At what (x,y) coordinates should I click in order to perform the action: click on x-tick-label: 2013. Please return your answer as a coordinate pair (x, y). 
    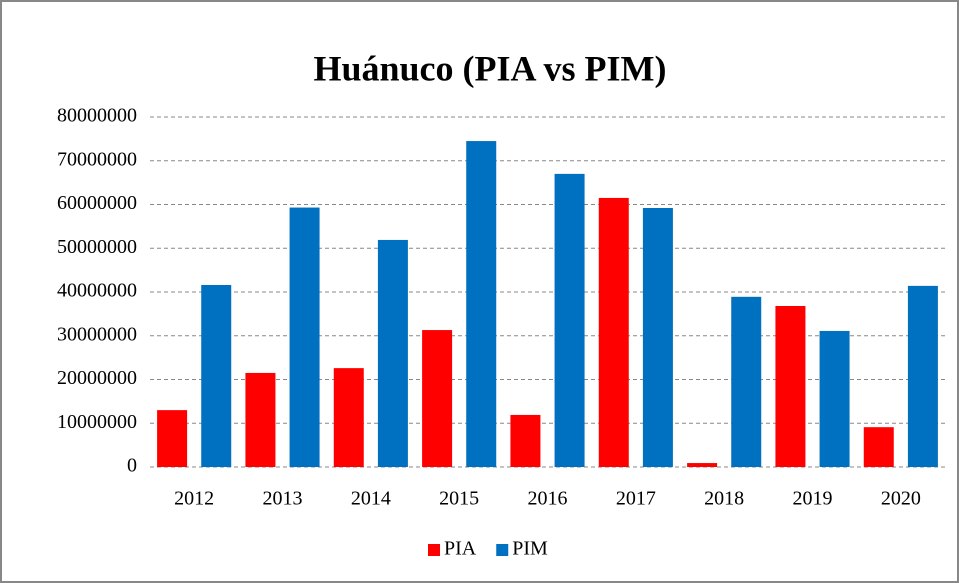
    Looking at the image, I should click on (283, 499).